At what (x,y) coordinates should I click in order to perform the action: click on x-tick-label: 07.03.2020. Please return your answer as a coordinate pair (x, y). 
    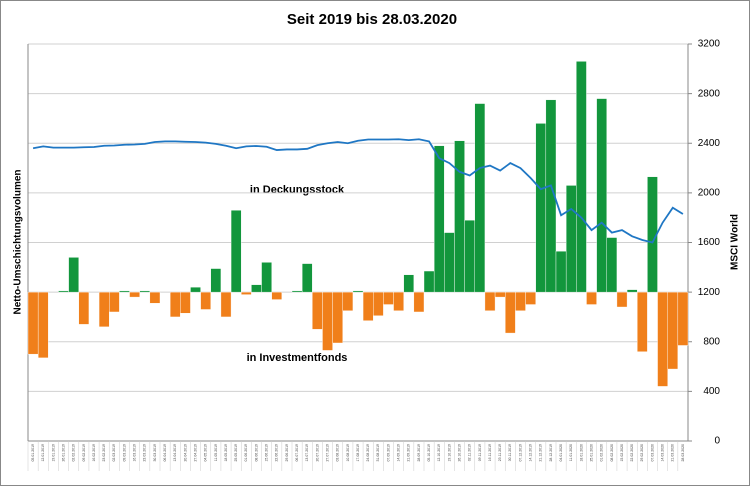
    Looking at the image, I should click on (652, 453).